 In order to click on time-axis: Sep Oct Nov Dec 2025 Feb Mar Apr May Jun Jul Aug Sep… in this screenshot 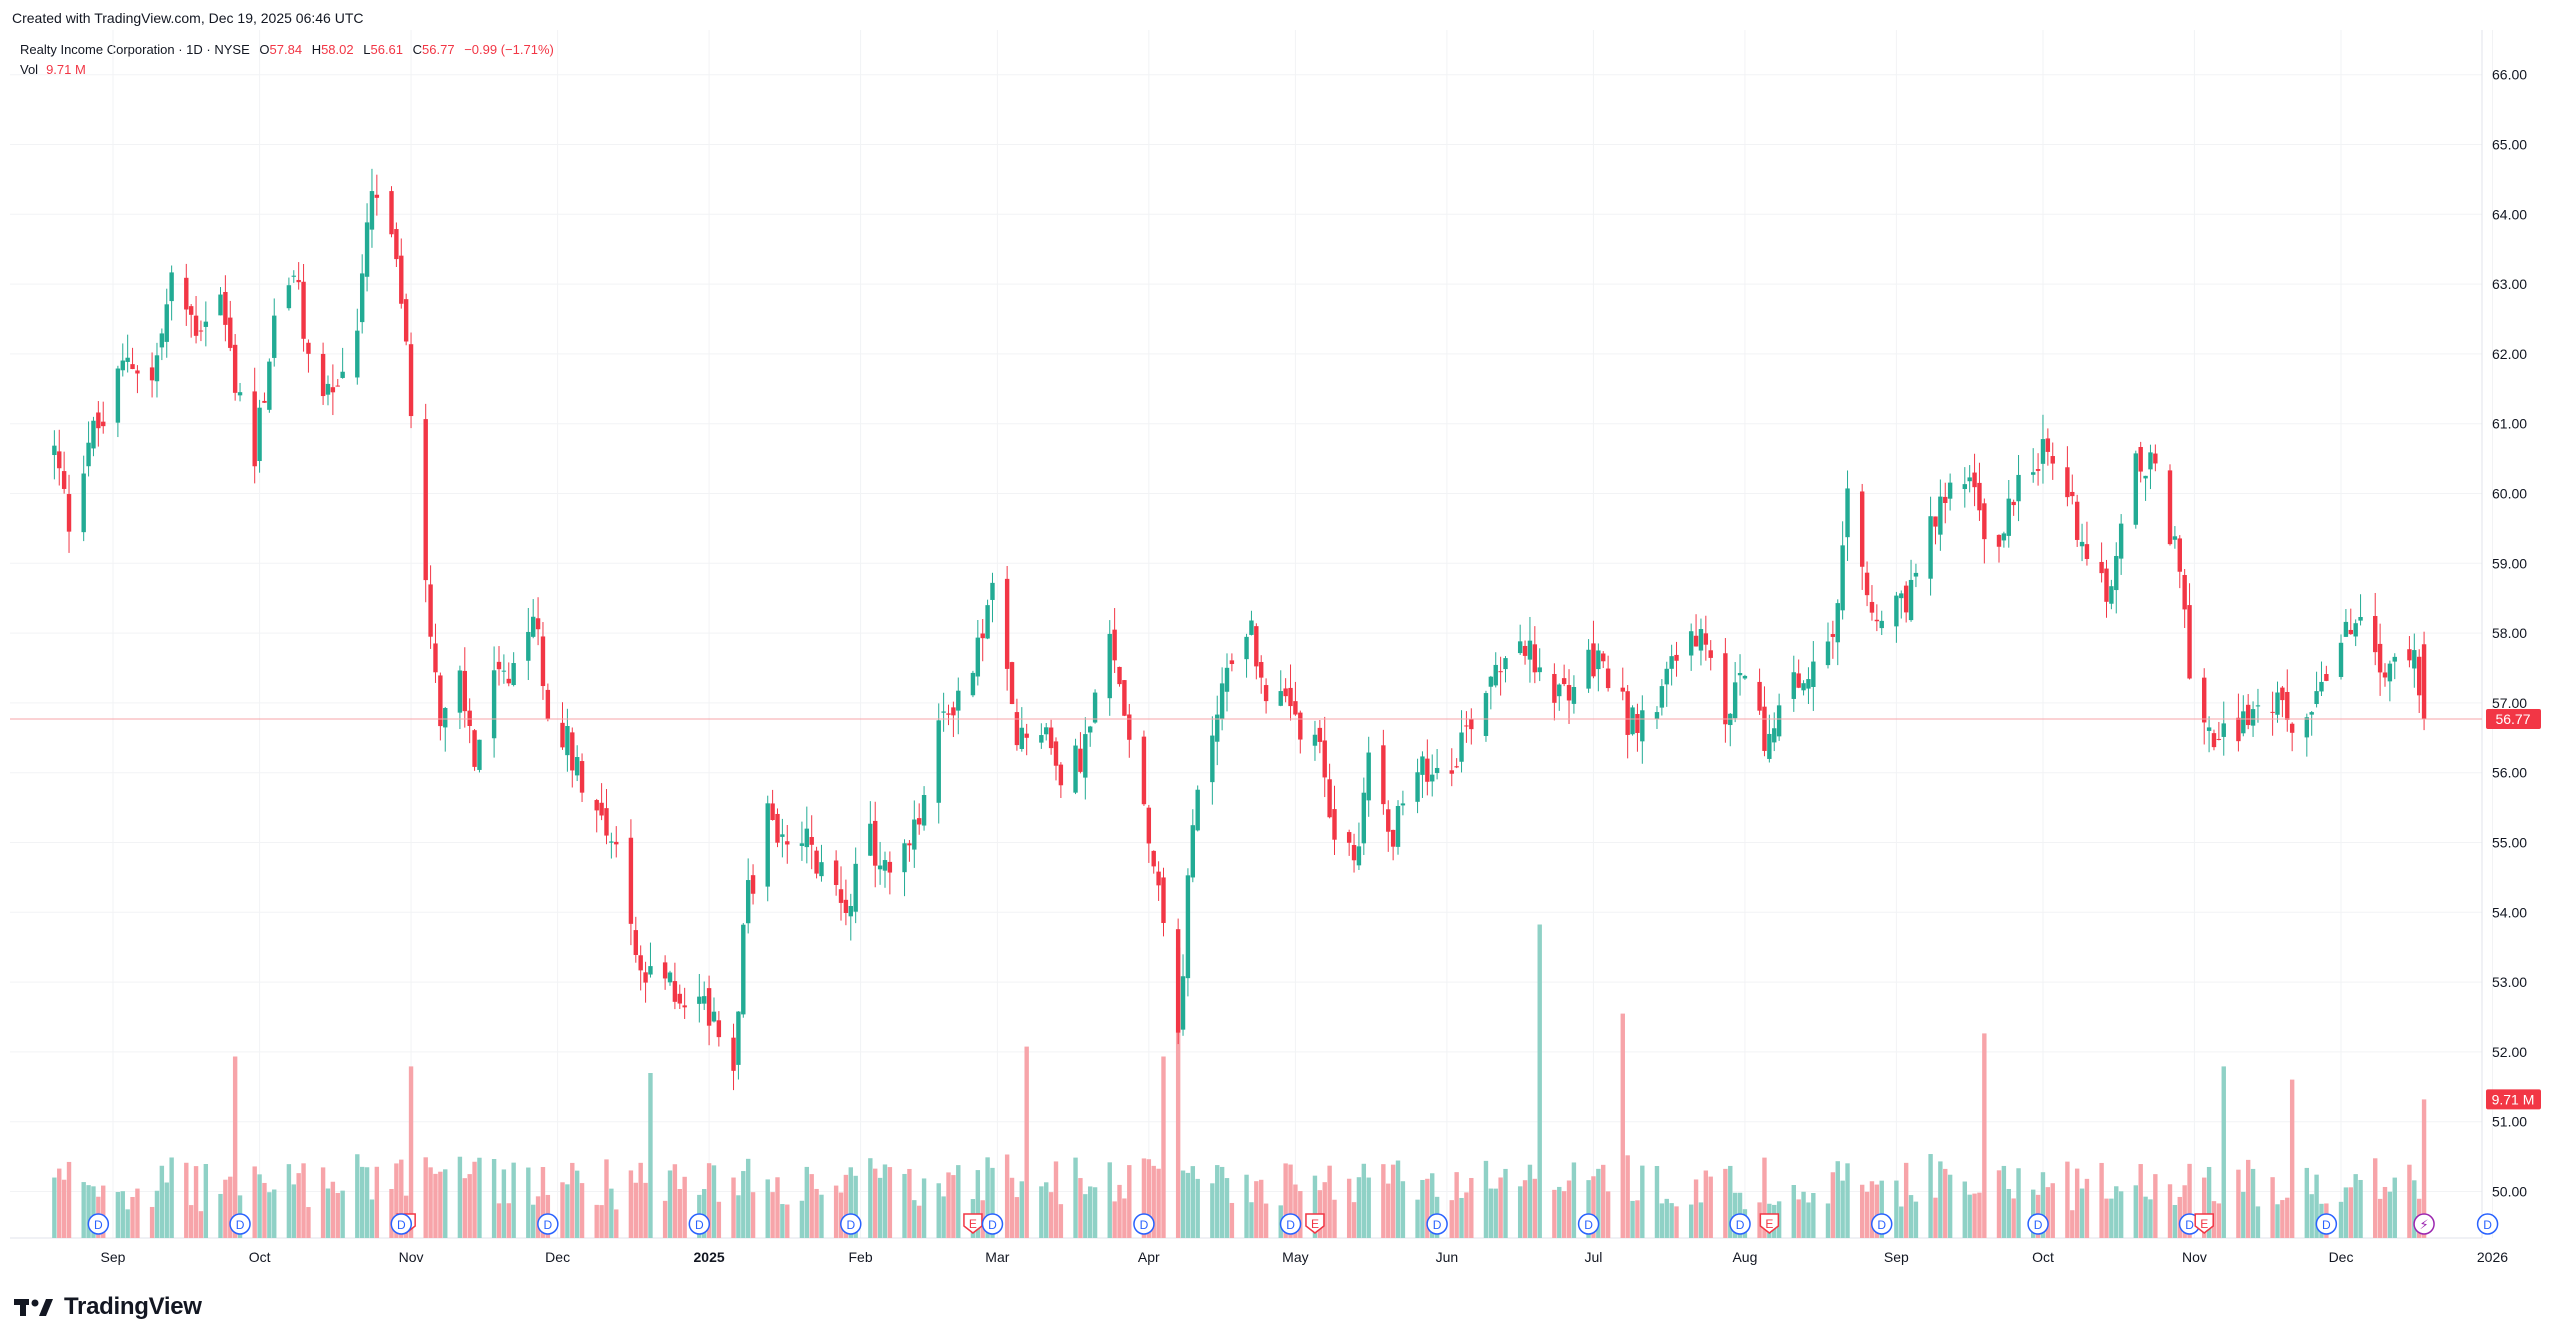, I will do `click(1305, 1257)`.